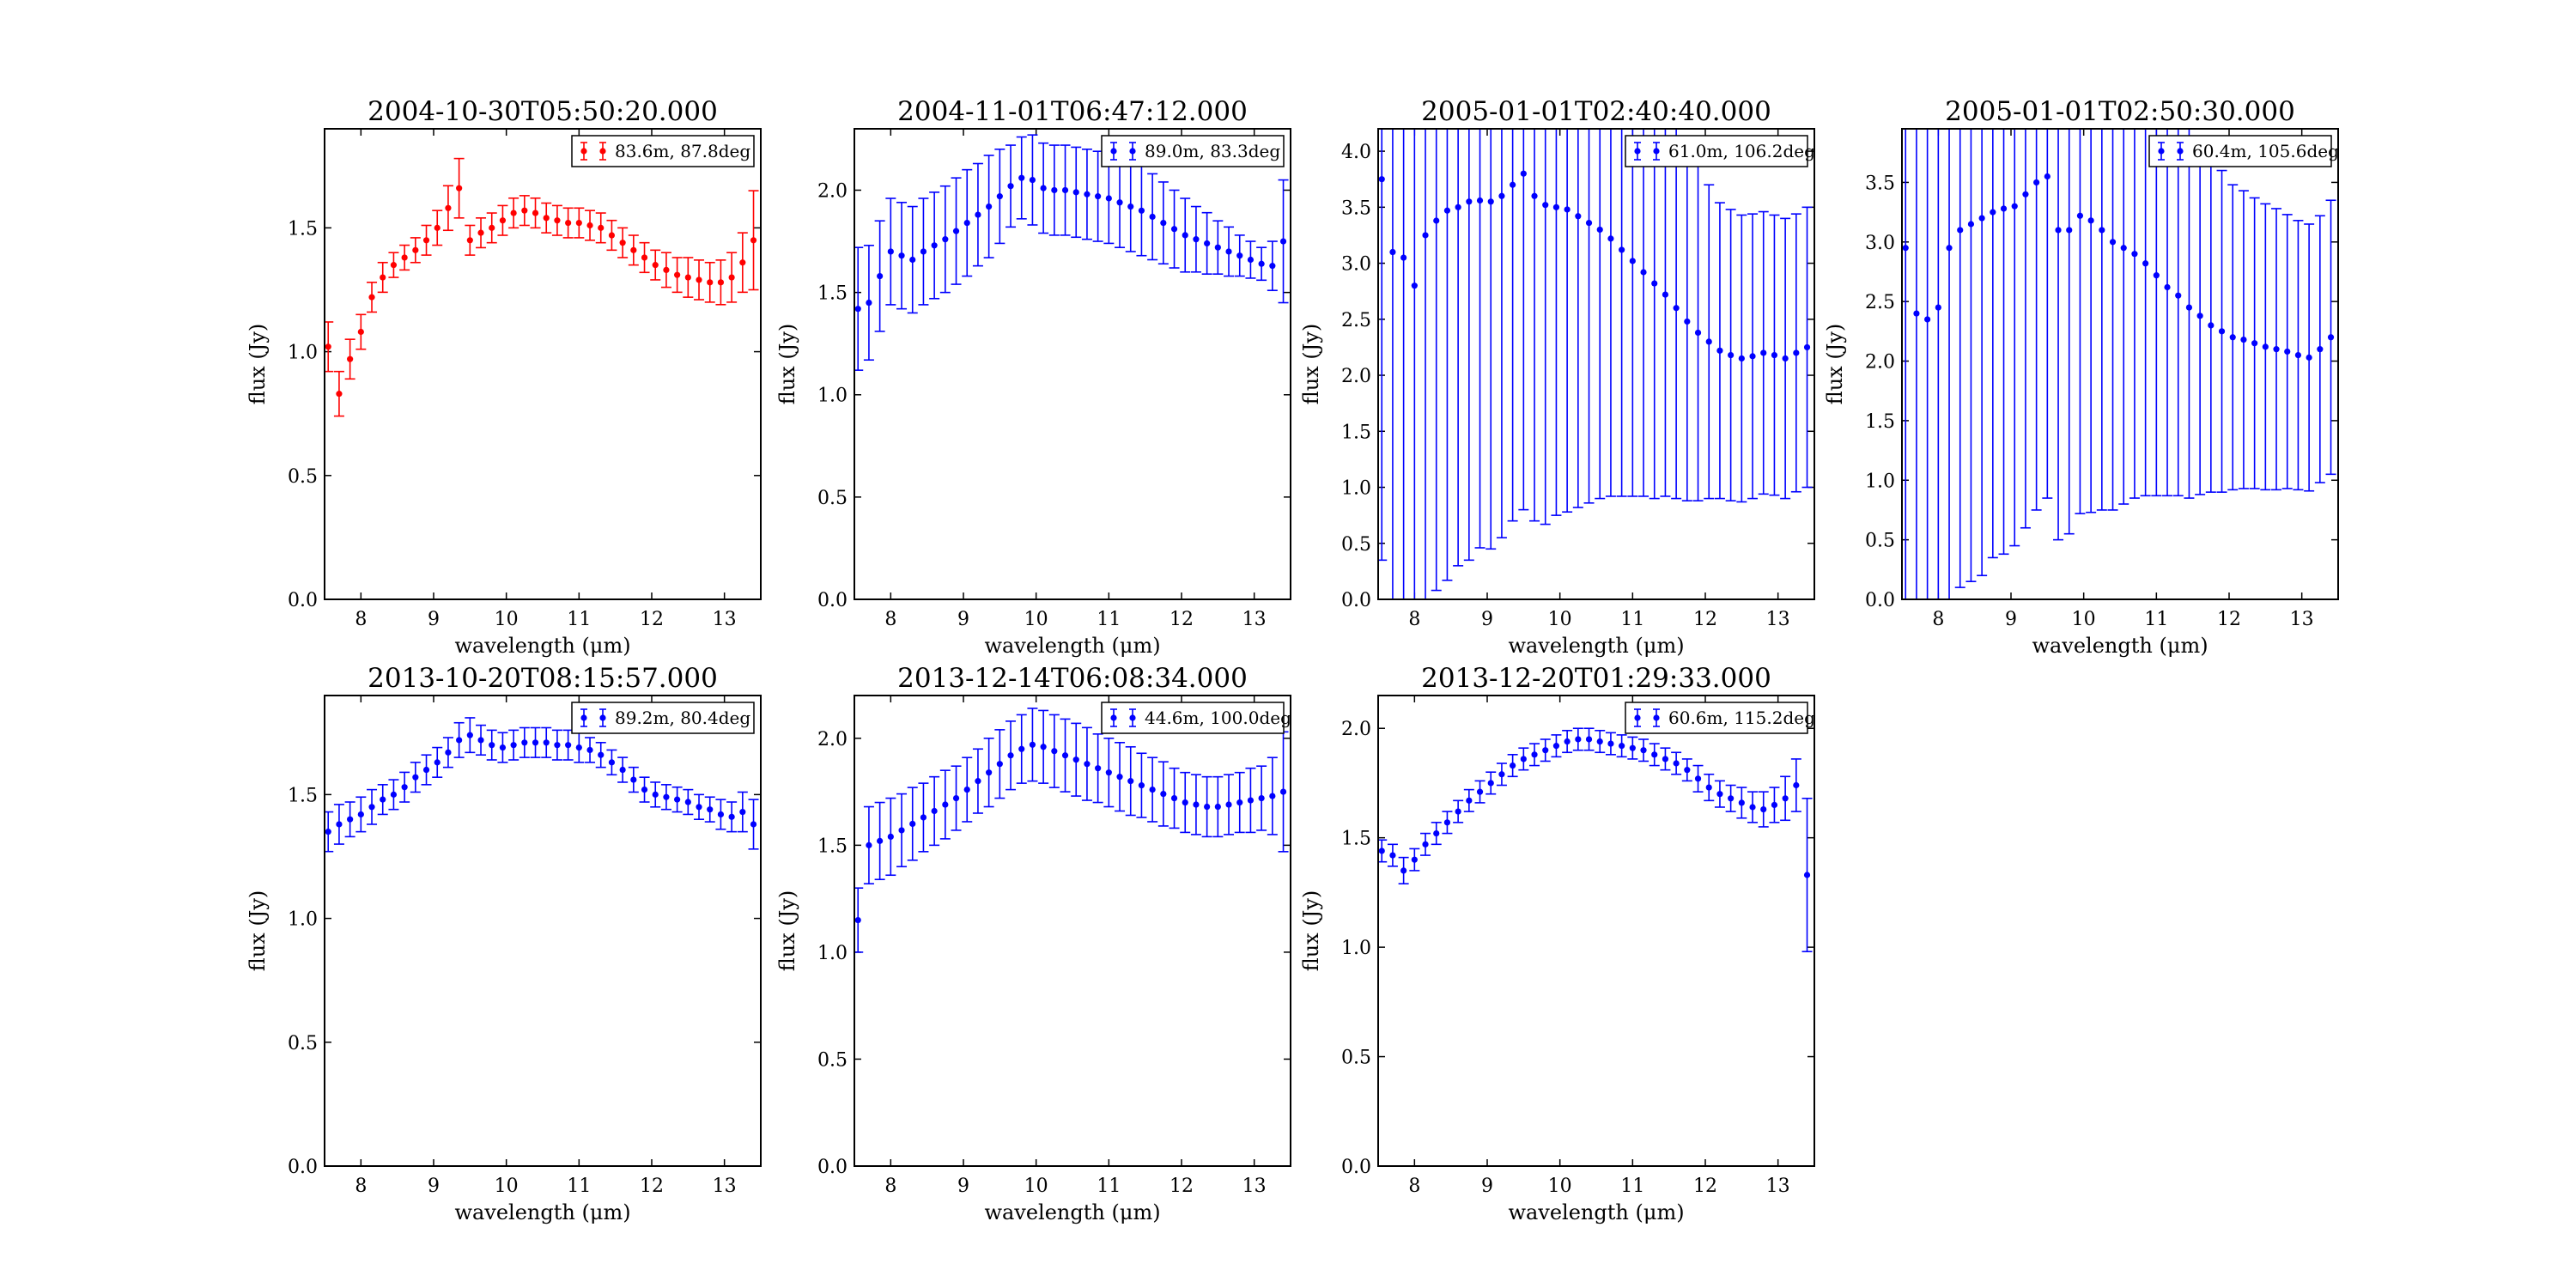 The width and height of the screenshot is (2576, 1288). I want to click on x-tick-label: 12, so click(652, 619).